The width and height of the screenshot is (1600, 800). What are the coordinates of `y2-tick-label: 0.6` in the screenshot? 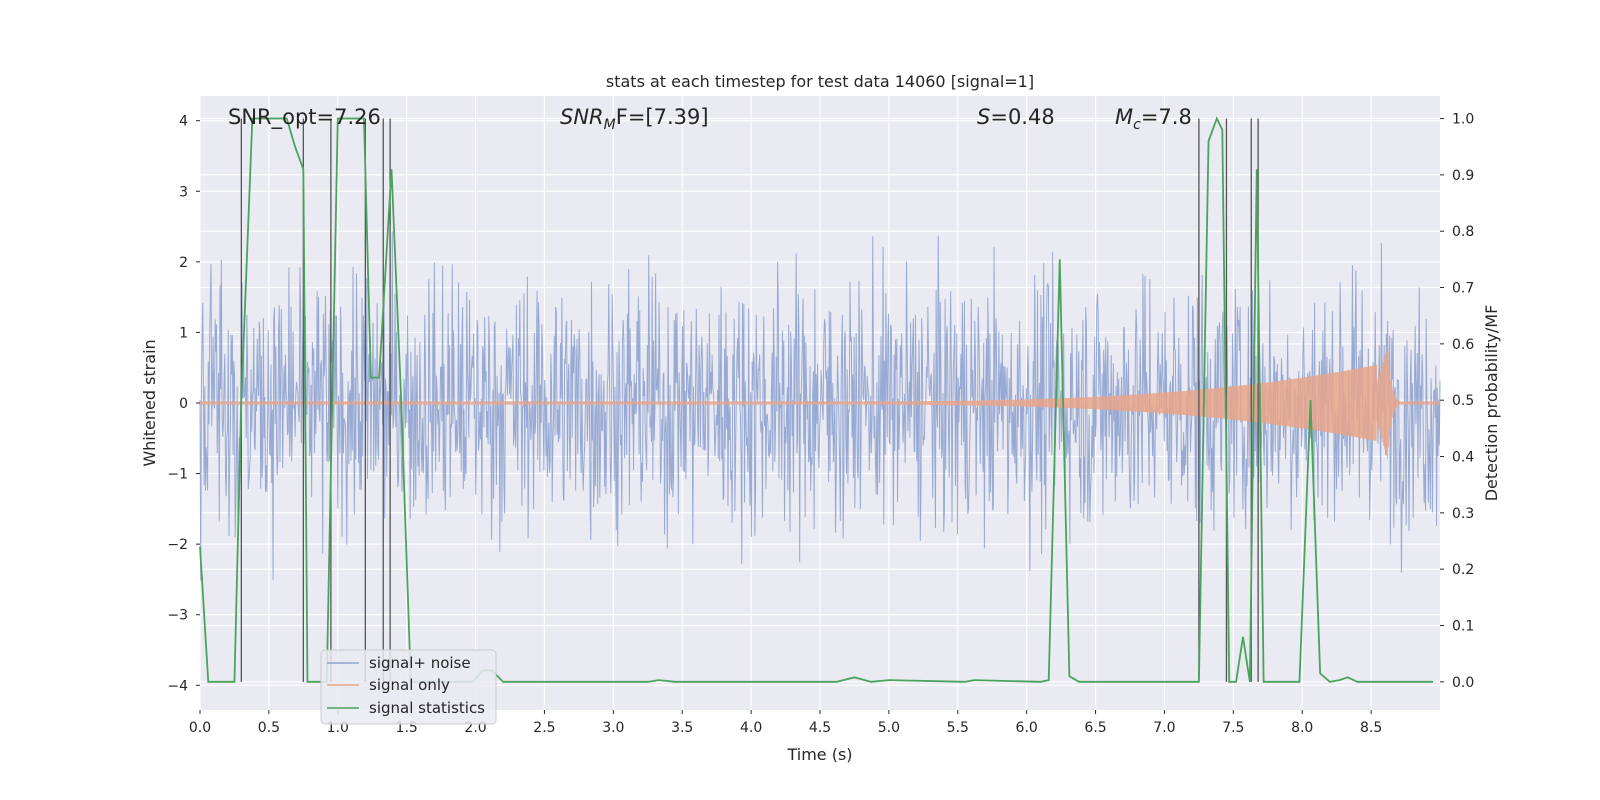 It's located at (1463, 345).